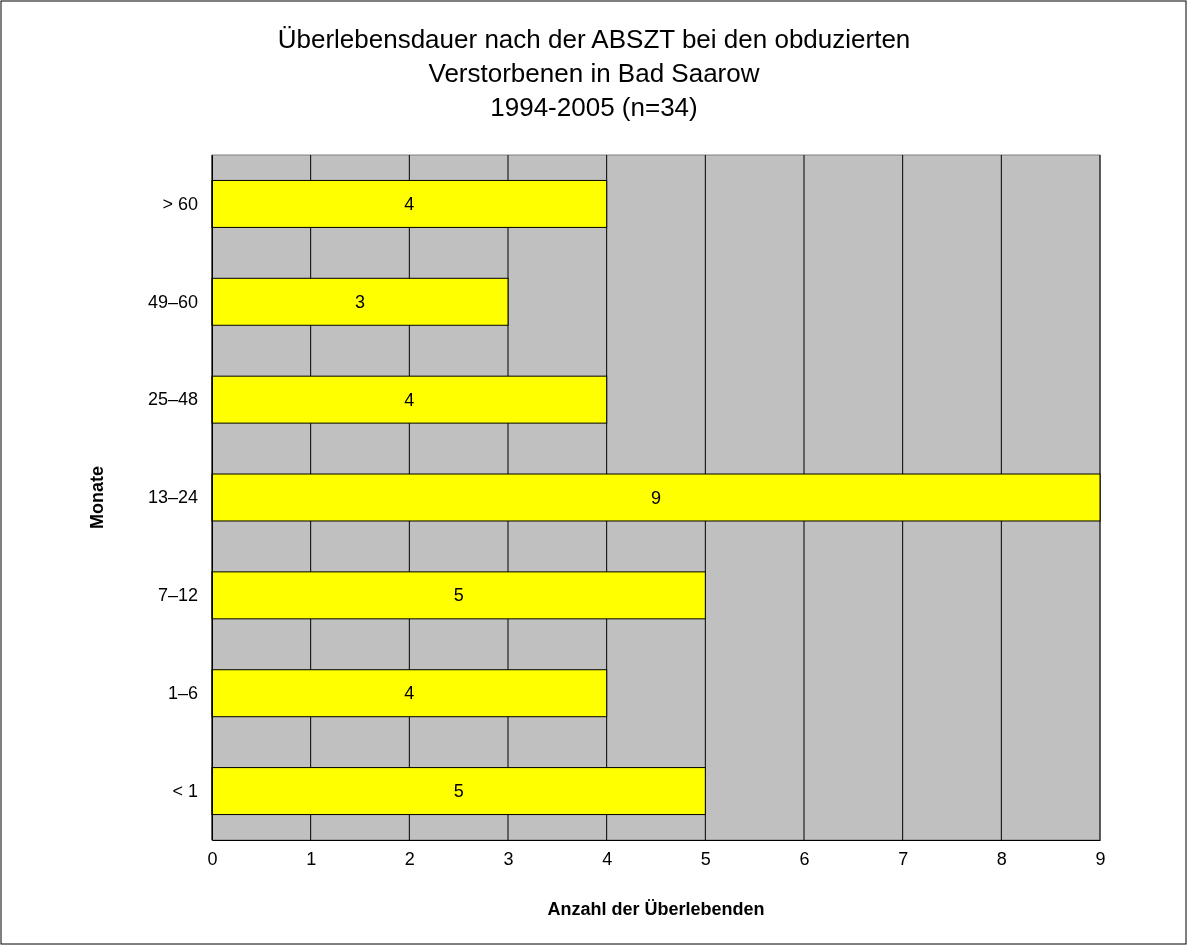 This screenshot has height=945, width=1187. What do you see at coordinates (182, 692) in the screenshot?
I see `y-tick-label: 1–6` at bounding box center [182, 692].